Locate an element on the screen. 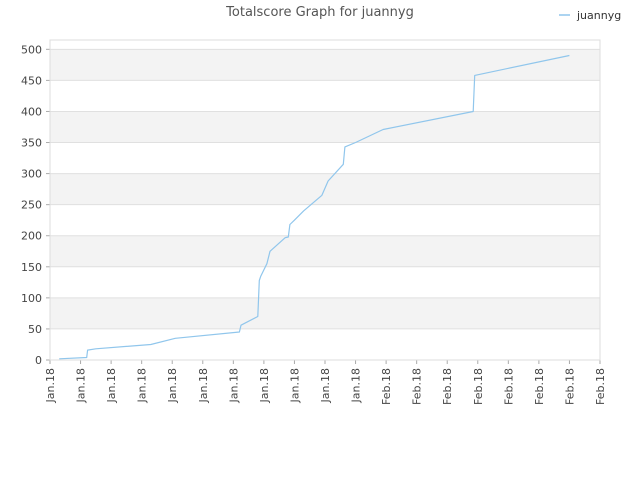  y-tick-label: 450 is located at coordinates (31, 80).